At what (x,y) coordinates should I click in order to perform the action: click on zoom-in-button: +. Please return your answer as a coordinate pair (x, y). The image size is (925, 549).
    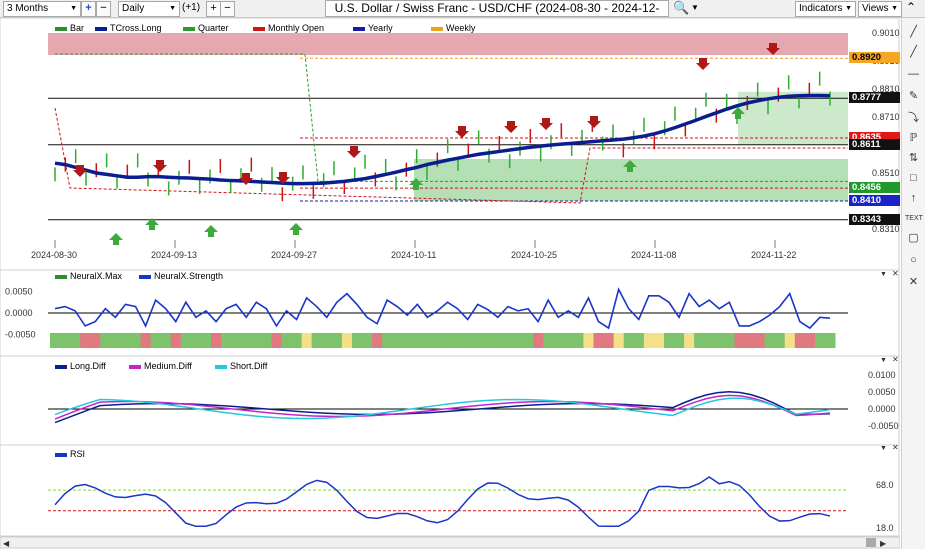
    Looking at the image, I should click on (88, 9).